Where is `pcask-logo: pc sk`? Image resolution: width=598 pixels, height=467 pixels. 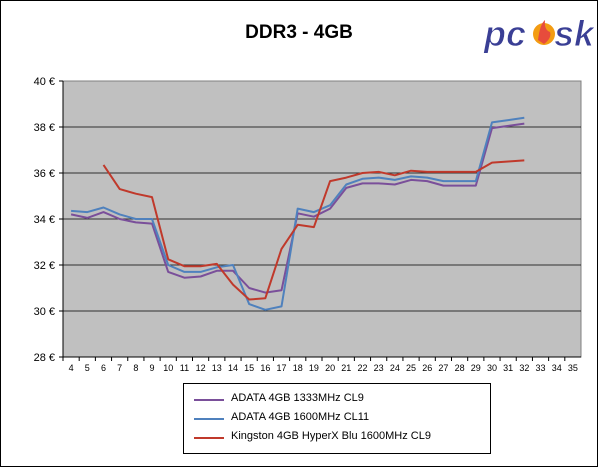
pcask-logo: pc sk is located at coordinates (539, 34).